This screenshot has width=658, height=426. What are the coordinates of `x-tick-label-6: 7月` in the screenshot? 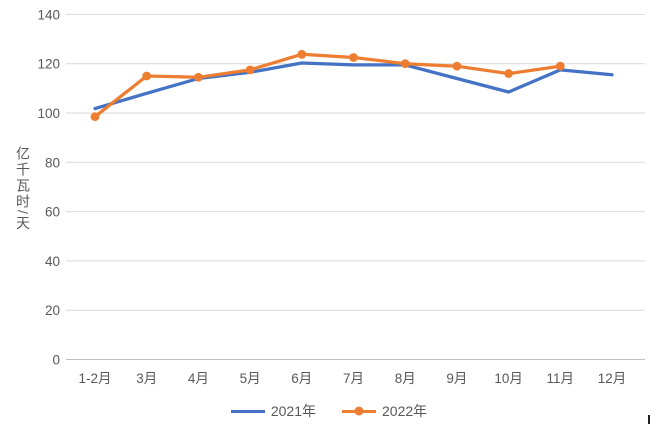 It's located at (353, 378).